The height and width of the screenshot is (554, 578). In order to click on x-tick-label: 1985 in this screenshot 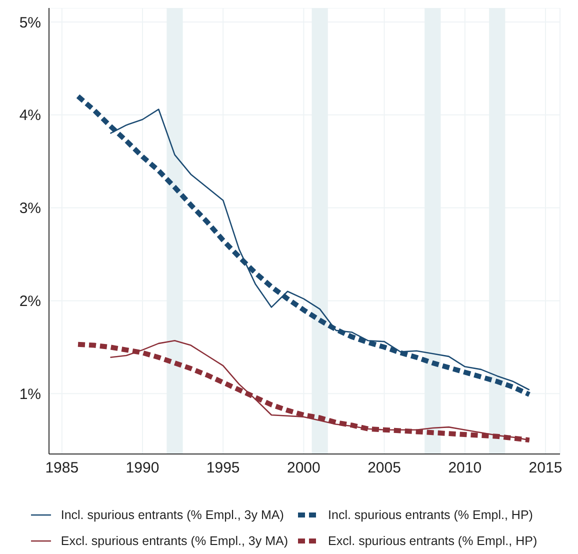, I will do `click(62, 468)`.